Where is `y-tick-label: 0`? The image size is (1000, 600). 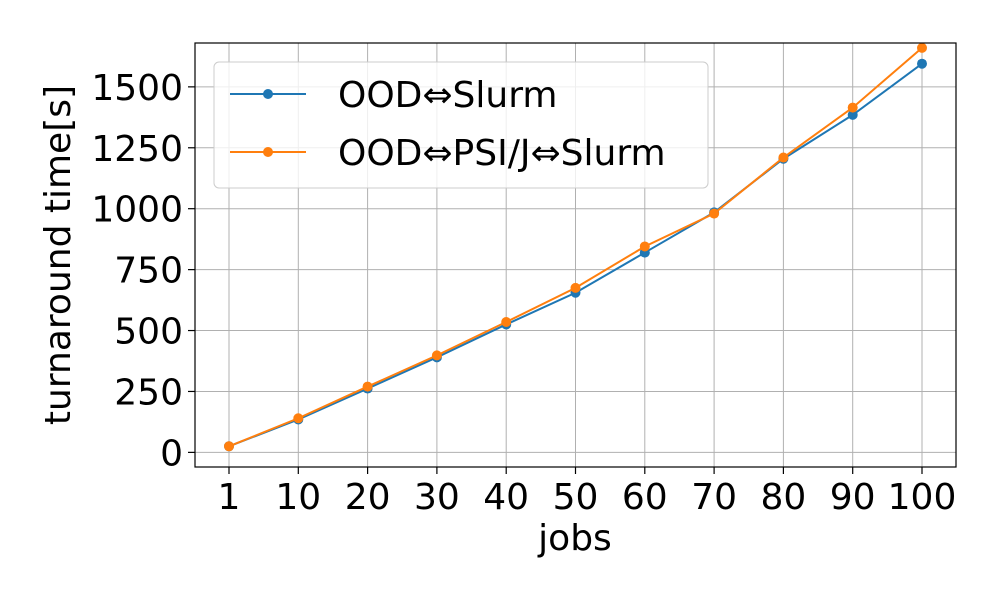
y-tick-label: 0 is located at coordinates (171, 453).